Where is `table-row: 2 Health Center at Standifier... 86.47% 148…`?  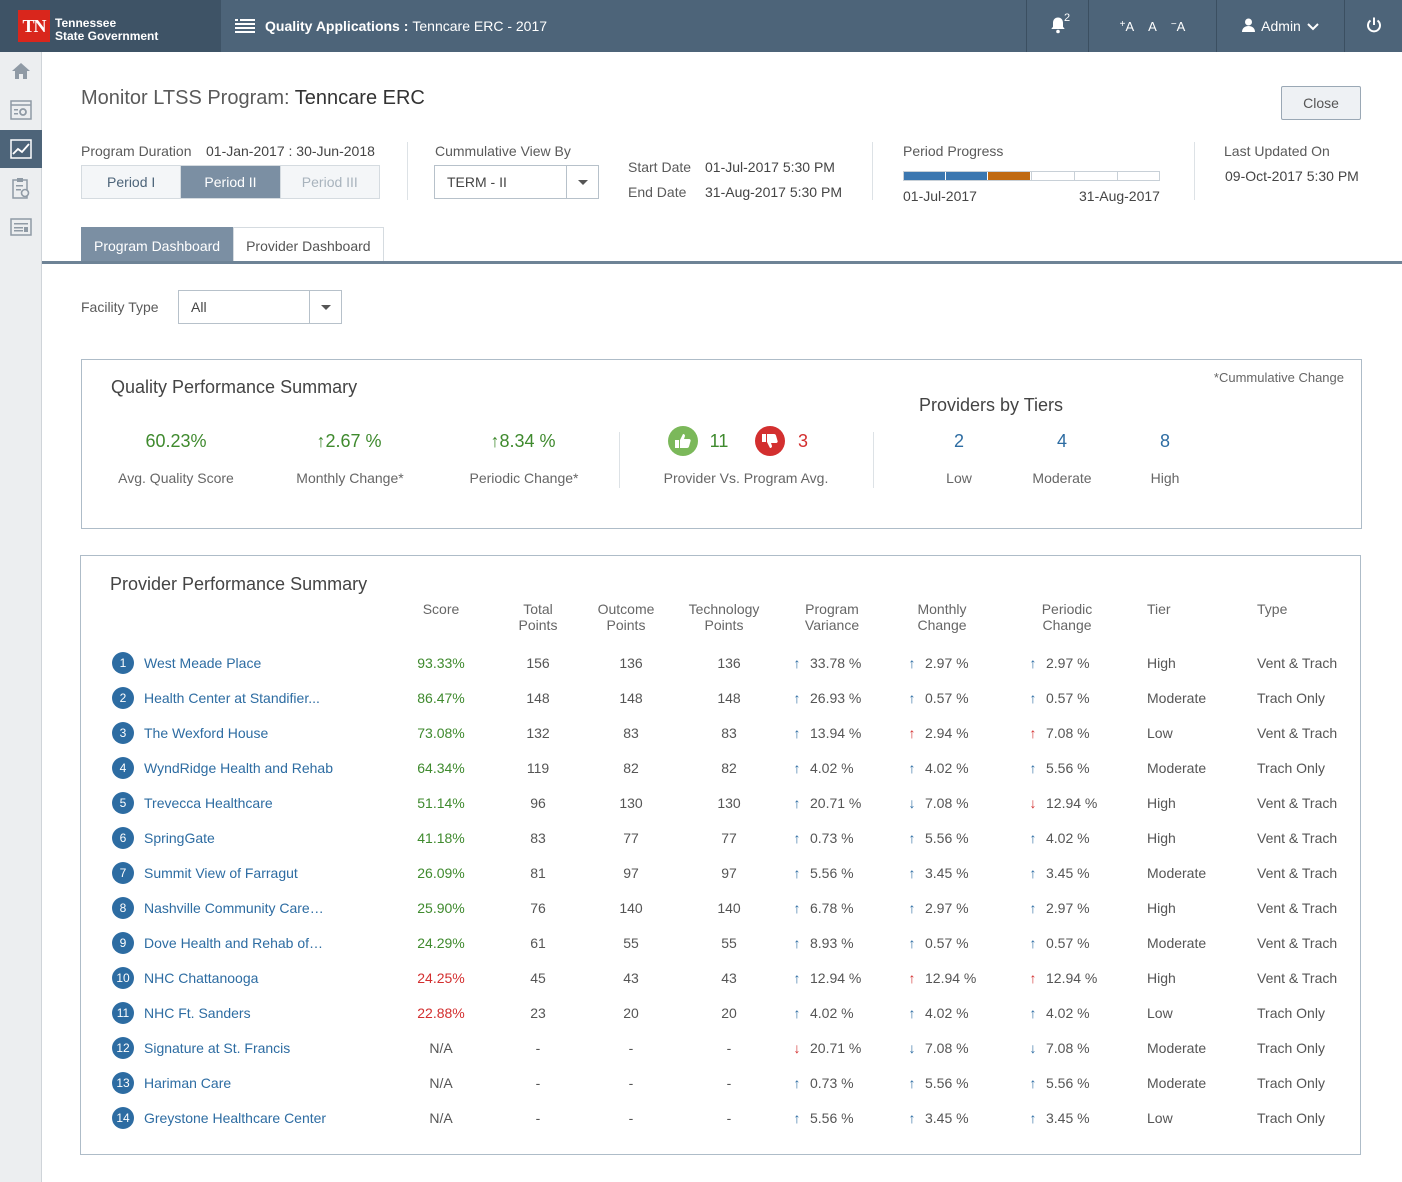 table-row: 2 Health Center at Standifier... 86.47% 148… is located at coordinates (721, 705).